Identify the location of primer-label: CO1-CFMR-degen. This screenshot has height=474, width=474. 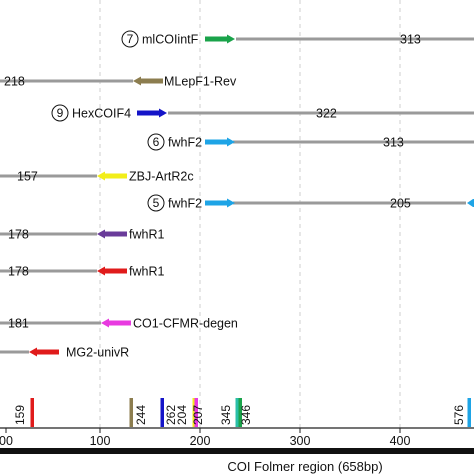
(185, 324).